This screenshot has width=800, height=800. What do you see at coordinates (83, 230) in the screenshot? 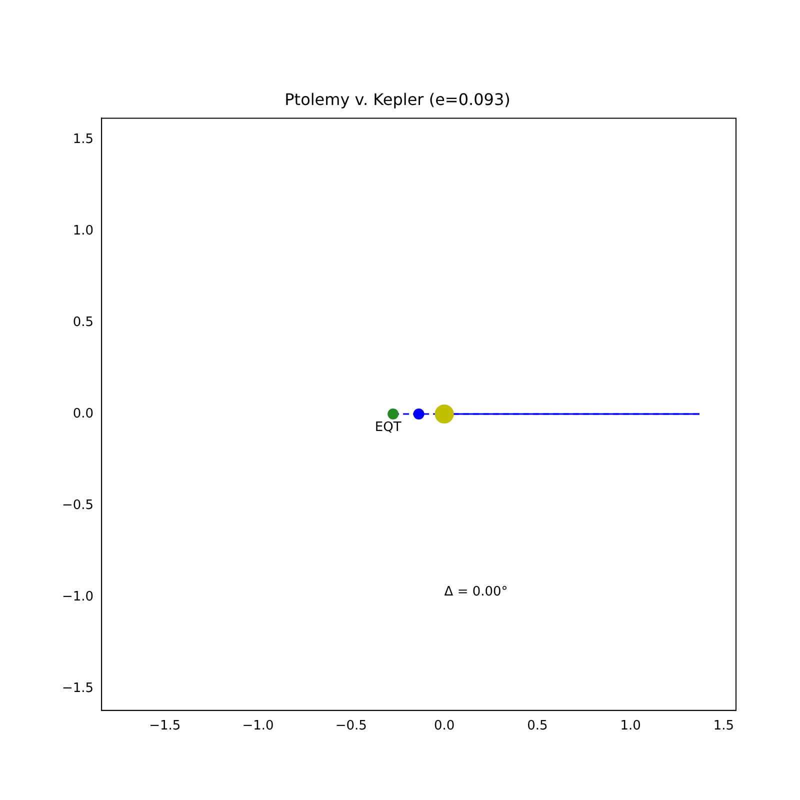
I see `y-tick-label: 1.0` at bounding box center [83, 230].